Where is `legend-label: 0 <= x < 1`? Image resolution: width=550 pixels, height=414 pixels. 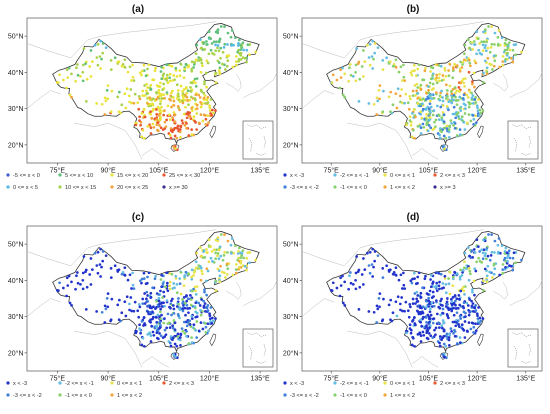
legend-label: 0 <= x < 1 is located at coordinates (402, 384).